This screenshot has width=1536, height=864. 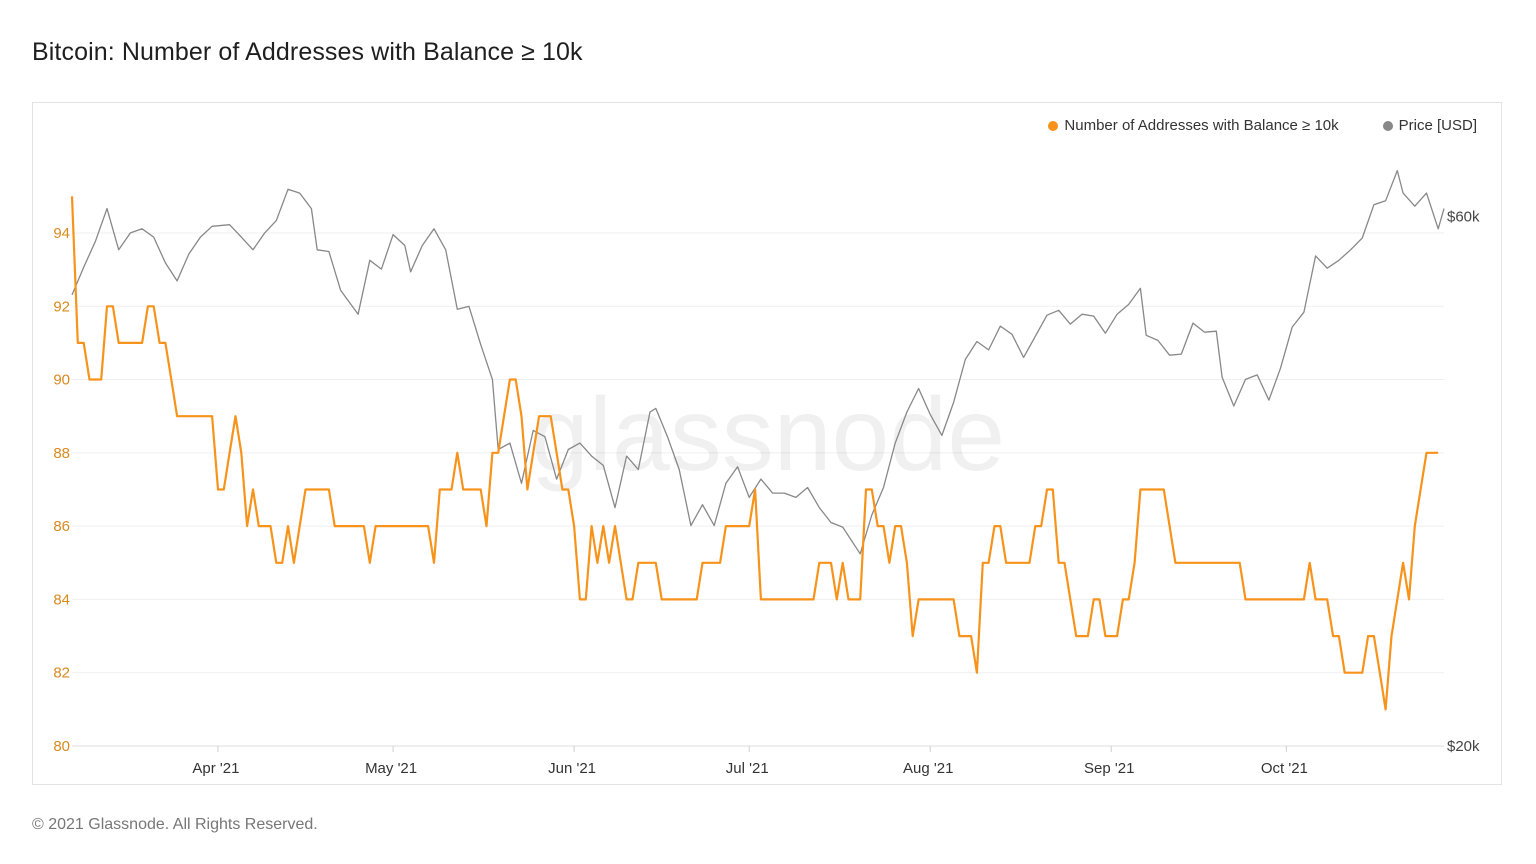 I want to click on legend-label-addresses: Number of Addresses with Balance ≥ 10k, so click(x=1201, y=125).